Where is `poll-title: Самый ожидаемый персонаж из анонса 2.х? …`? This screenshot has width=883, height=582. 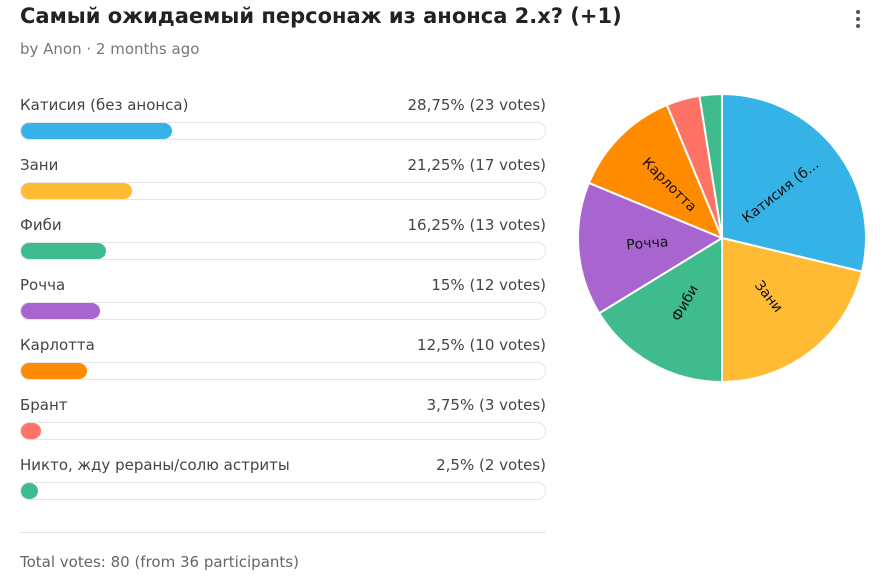
poll-title: Самый ожидаемый персонаж из анонса 2.х? … is located at coordinates (321, 16).